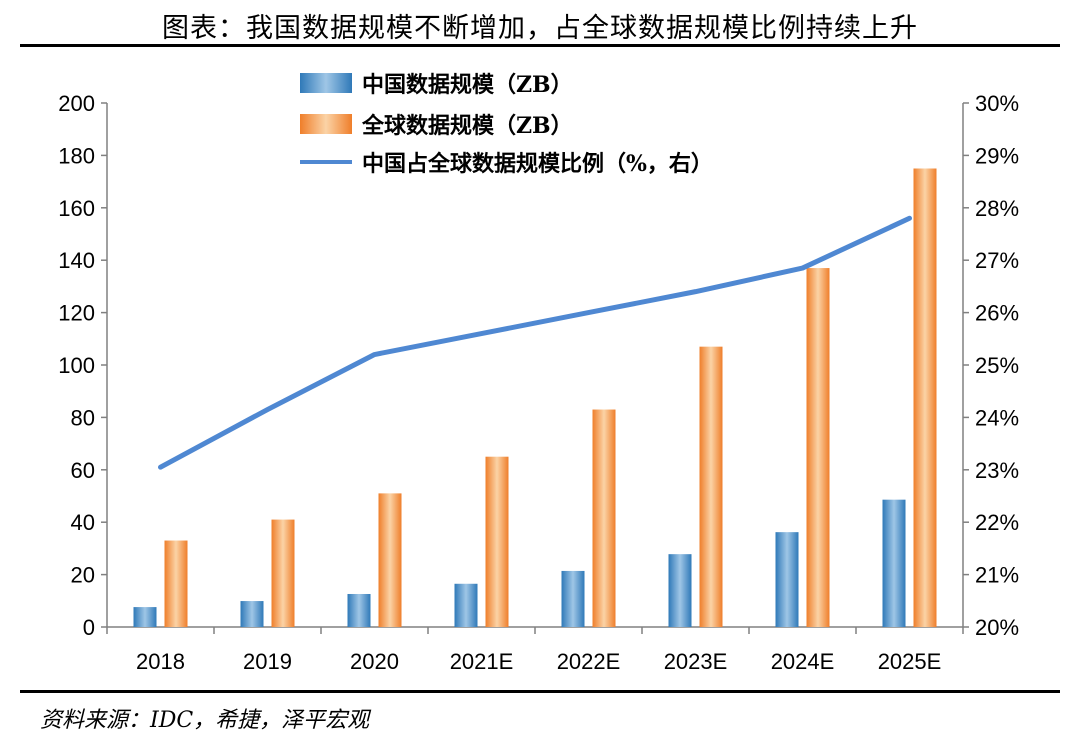  I want to click on bar-global-2023E, so click(711, 486).